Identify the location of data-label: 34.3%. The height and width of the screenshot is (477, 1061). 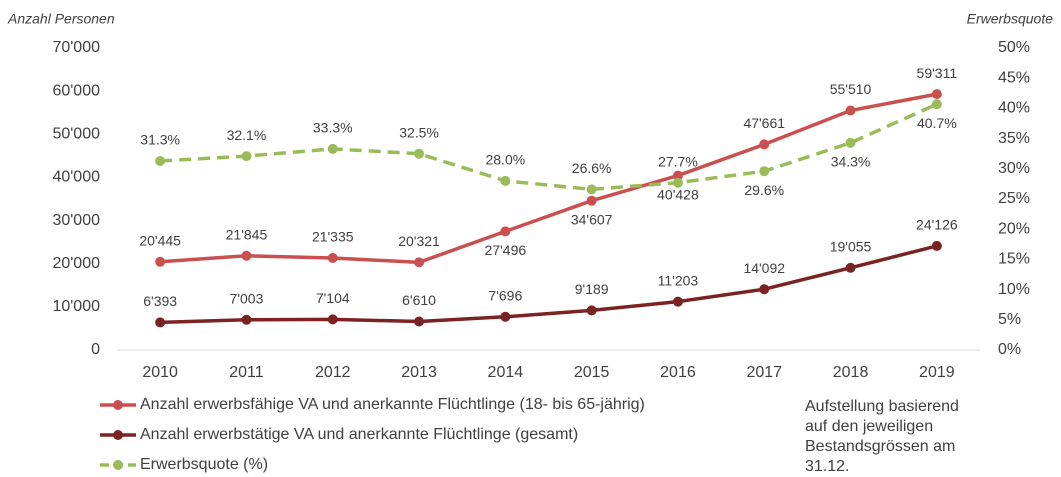
(851, 162).